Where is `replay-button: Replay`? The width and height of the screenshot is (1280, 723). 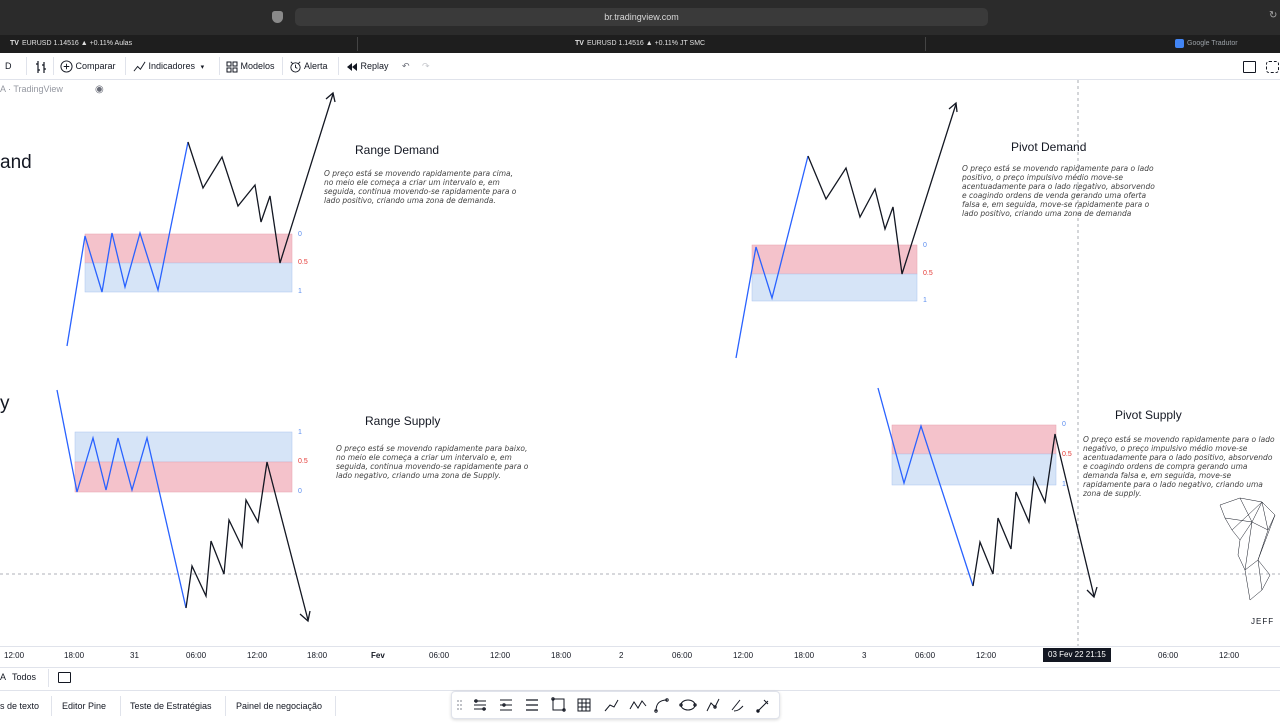 replay-button: Replay is located at coordinates (367, 66).